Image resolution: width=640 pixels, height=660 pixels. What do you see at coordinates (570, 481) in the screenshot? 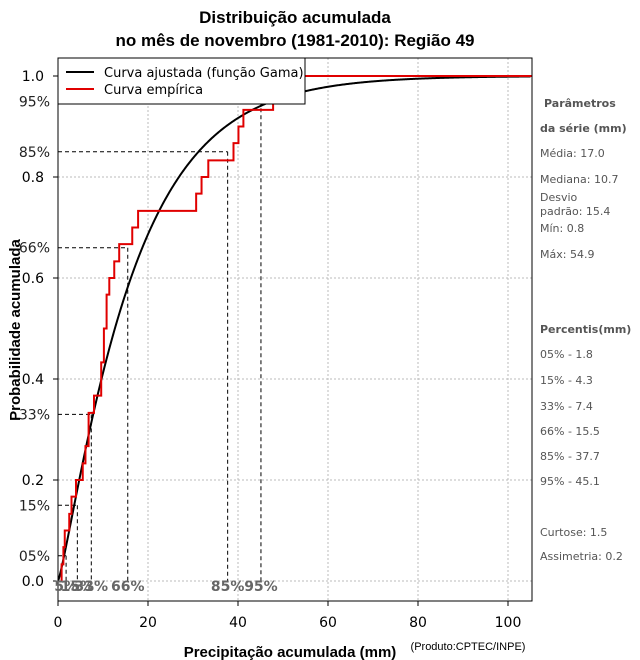
I see `perc-95: 95% - 45.1` at bounding box center [570, 481].